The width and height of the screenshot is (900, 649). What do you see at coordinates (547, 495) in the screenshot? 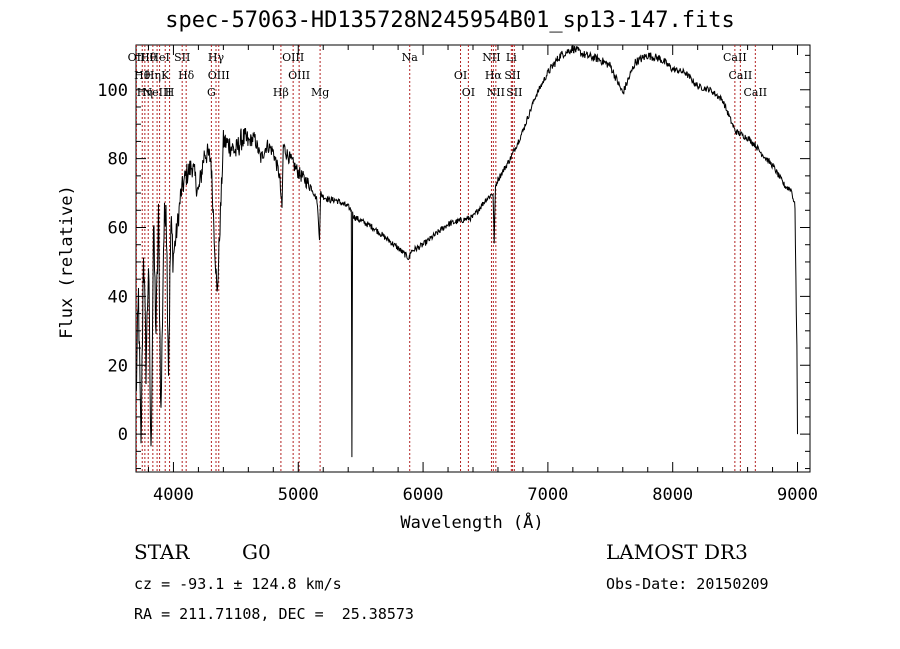
I see `x-tick-label: 7000` at bounding box center [547, 495].